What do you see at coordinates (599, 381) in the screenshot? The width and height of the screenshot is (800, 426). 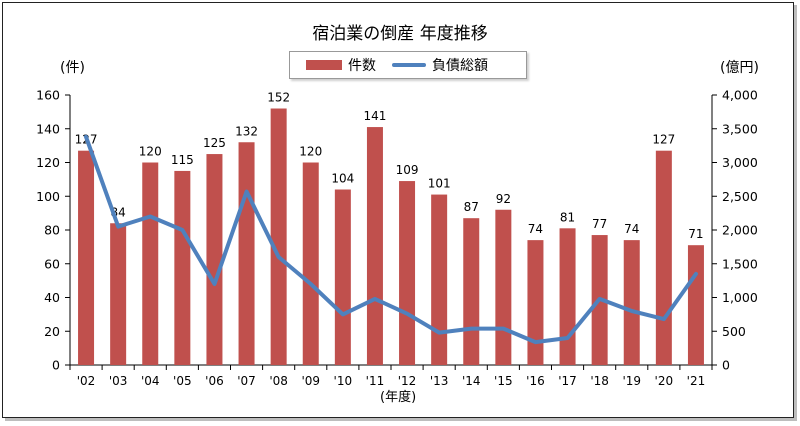 I see `x-tick-label: '18` at bounding box center [599, 381].